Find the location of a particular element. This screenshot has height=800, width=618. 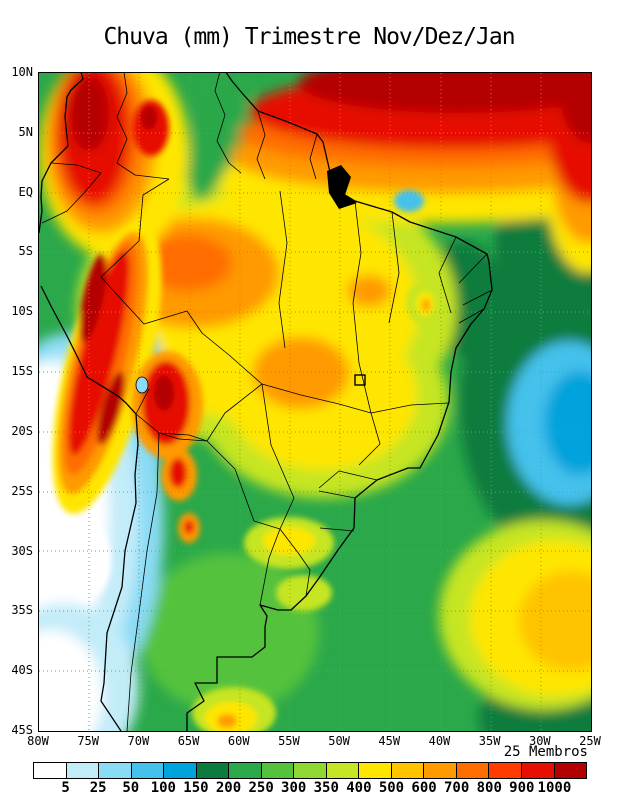

lat-tick-label: 10S is located at coordinates (22, 311).